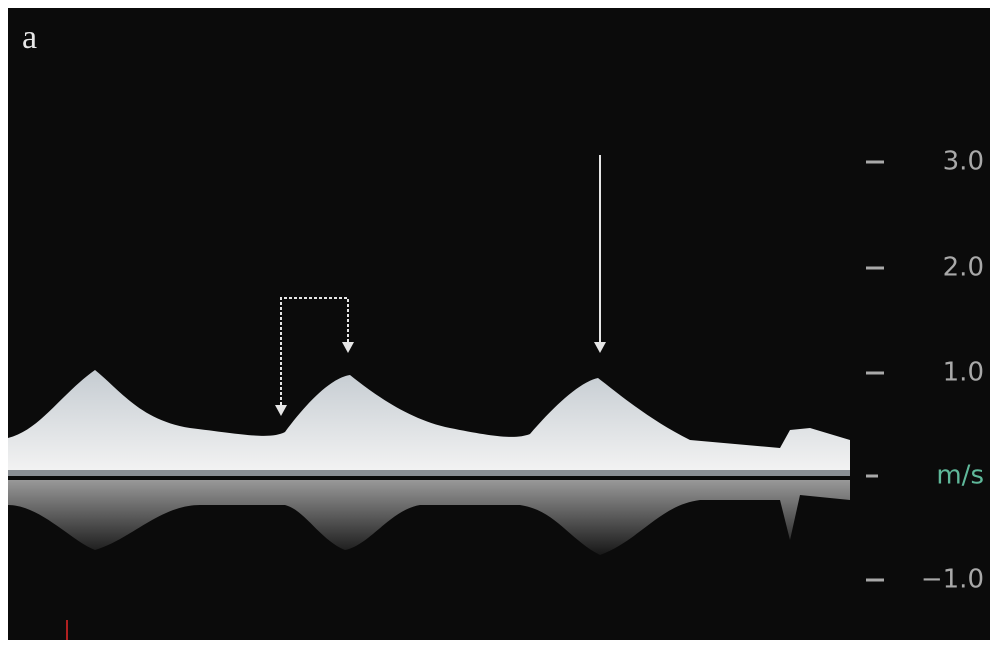  Describe the element at coordinates (963, 268) in the screenshot. I see `scale-label: 2.0` at that location.